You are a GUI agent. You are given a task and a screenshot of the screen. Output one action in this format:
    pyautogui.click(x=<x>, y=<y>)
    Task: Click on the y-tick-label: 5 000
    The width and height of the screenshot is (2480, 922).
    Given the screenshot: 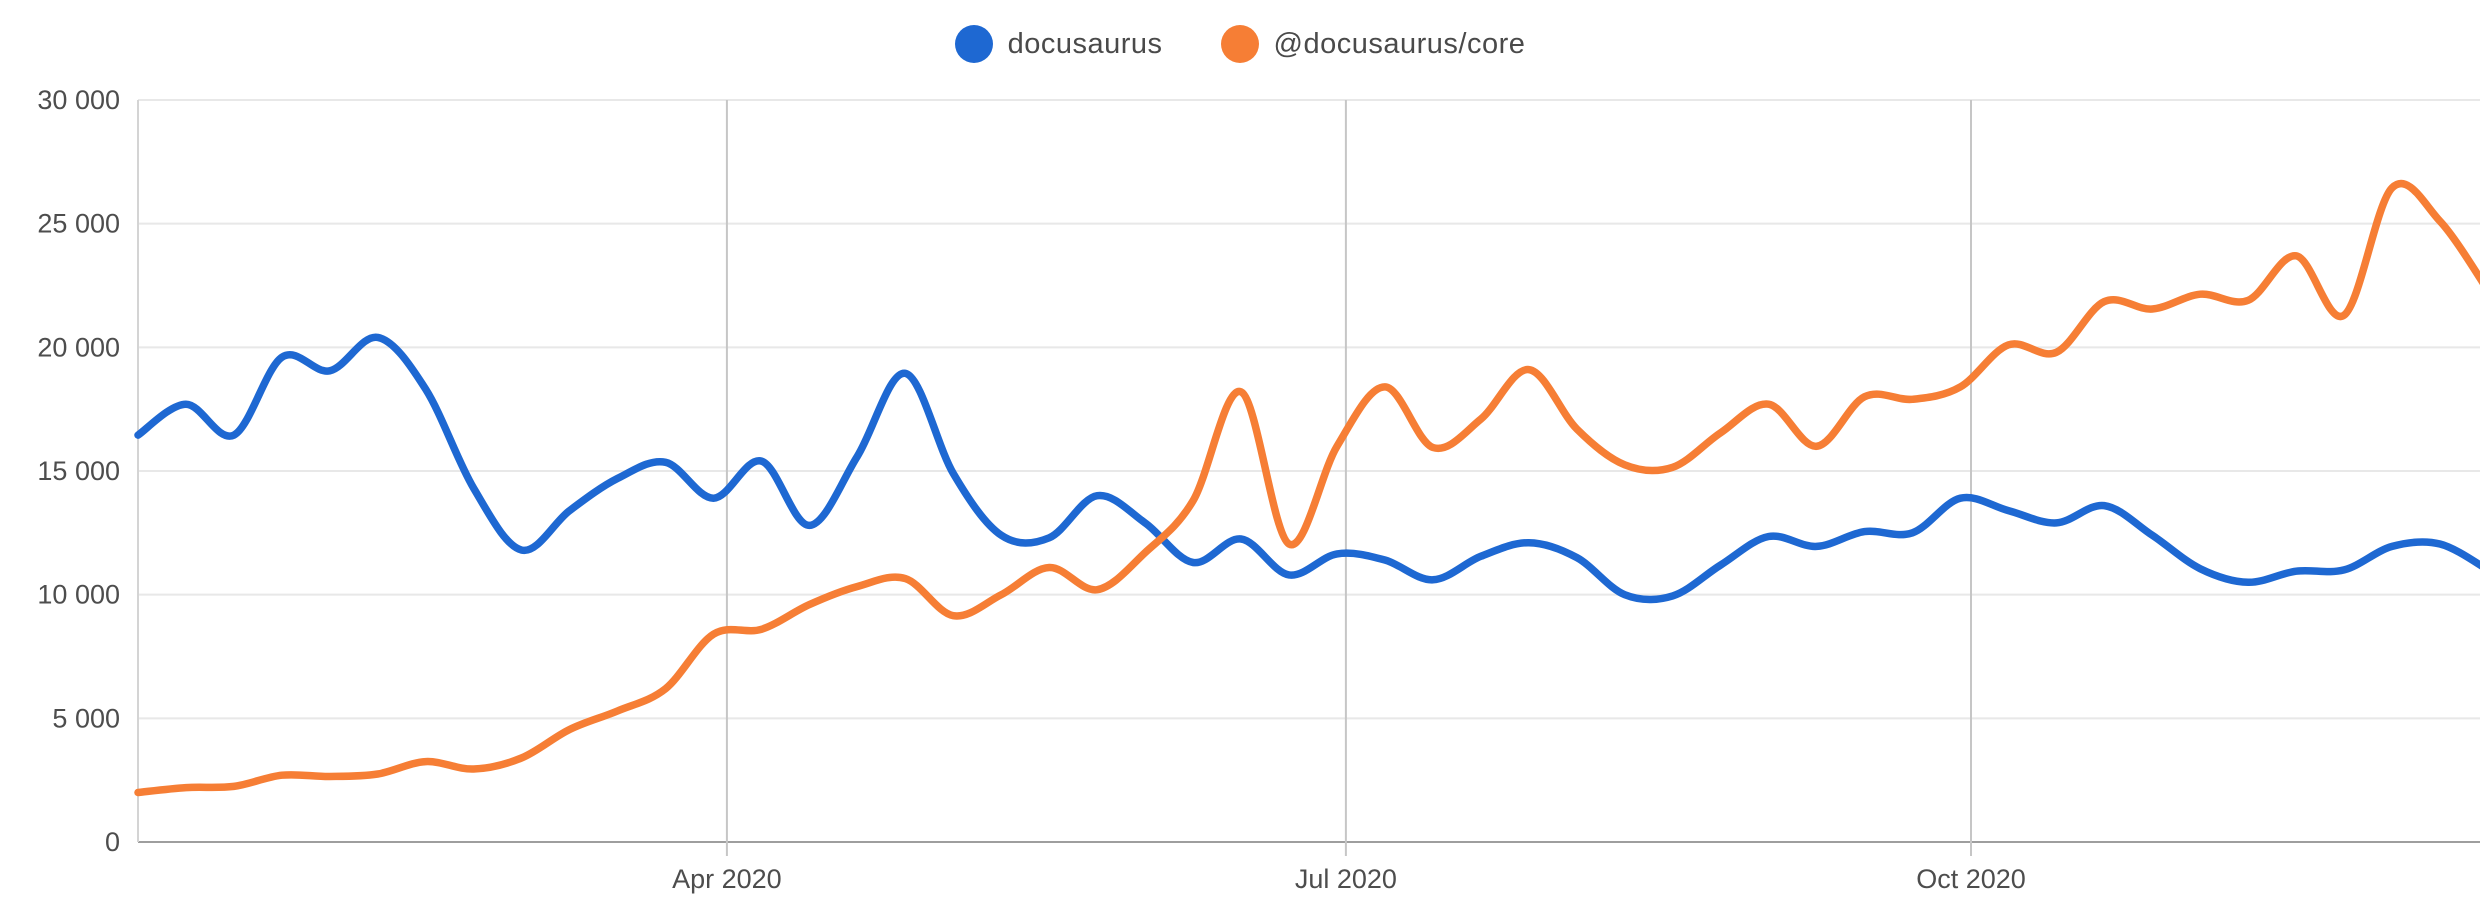 What is the action you would take?
    pyautogui.click(x=86, y=718)
    